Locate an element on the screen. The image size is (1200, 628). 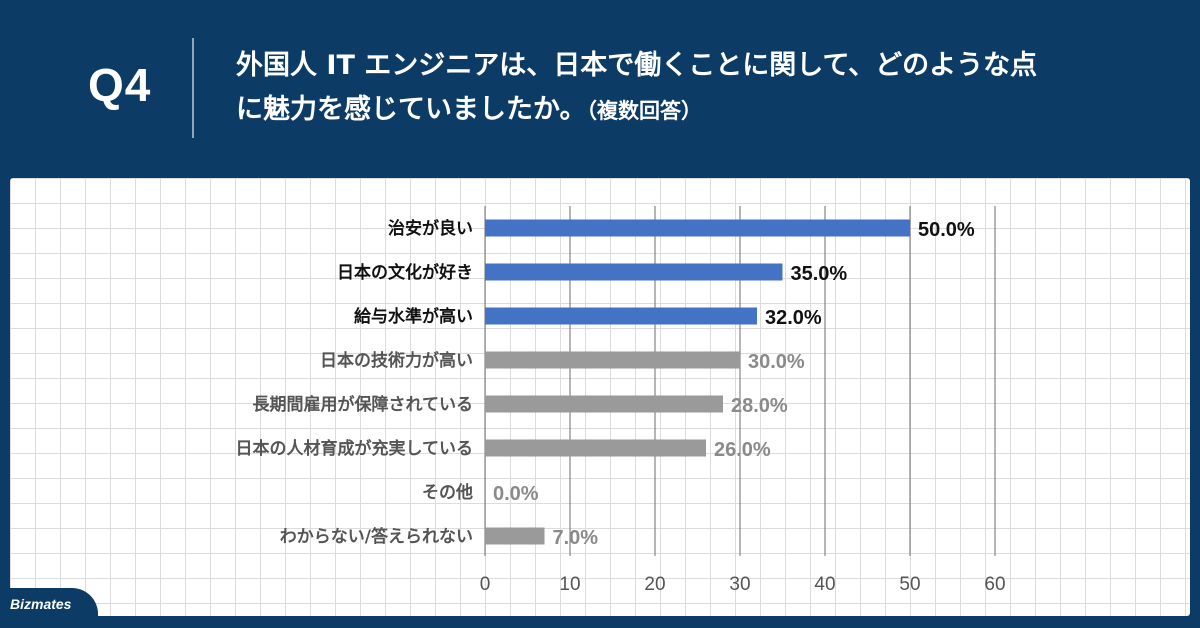
category-label-0: 治安が良い is located at coordinates (430, 228).